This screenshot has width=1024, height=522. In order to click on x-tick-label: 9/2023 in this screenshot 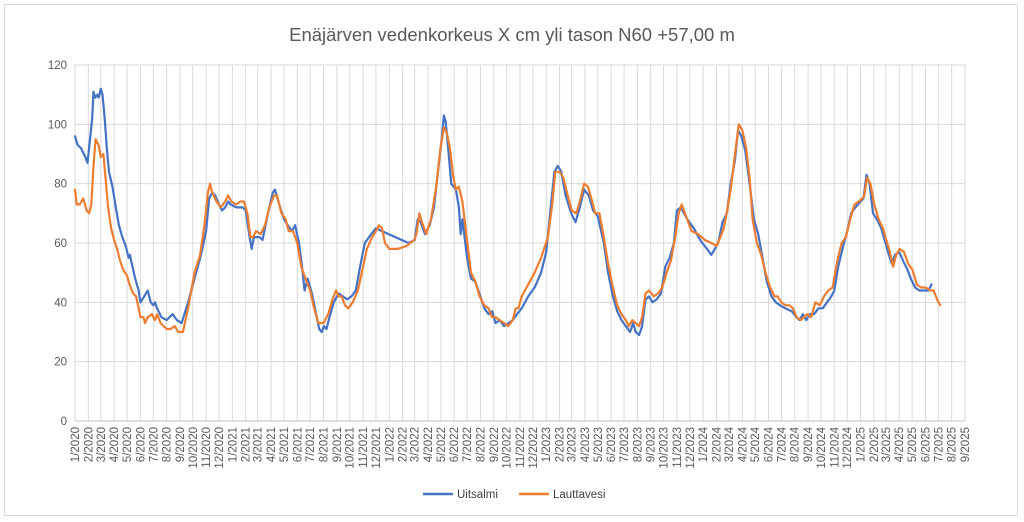, I will do `click(652, 444)`.